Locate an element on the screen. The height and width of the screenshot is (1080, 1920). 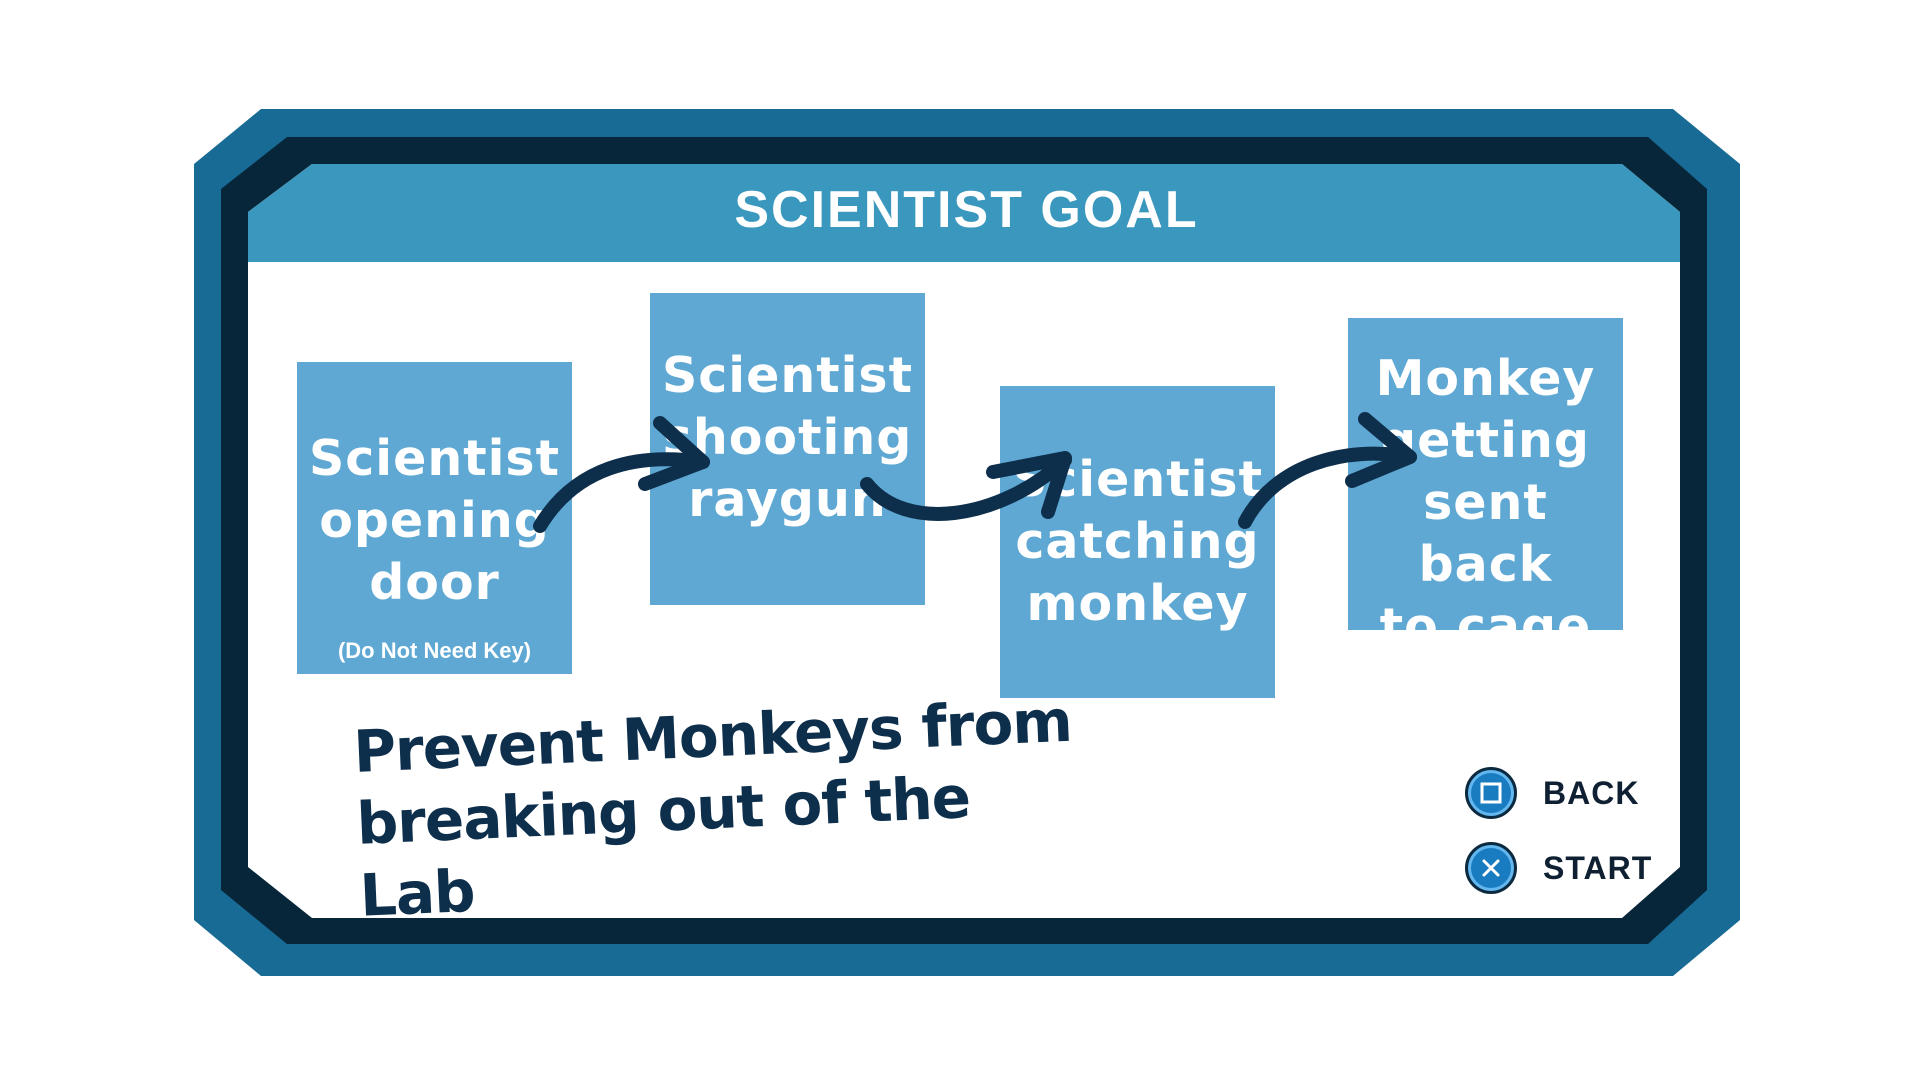
step-scientist-opening-door: Scientist opening door (Do Not Need Key) is located at coordinates (434, 518).